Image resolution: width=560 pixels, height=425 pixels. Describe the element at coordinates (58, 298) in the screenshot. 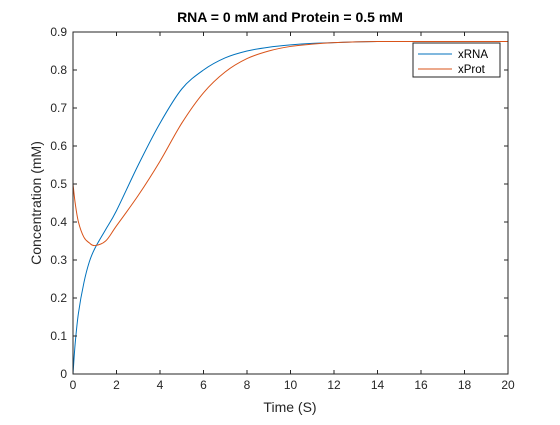

I see `y-tick-label: 0.2` at that location.